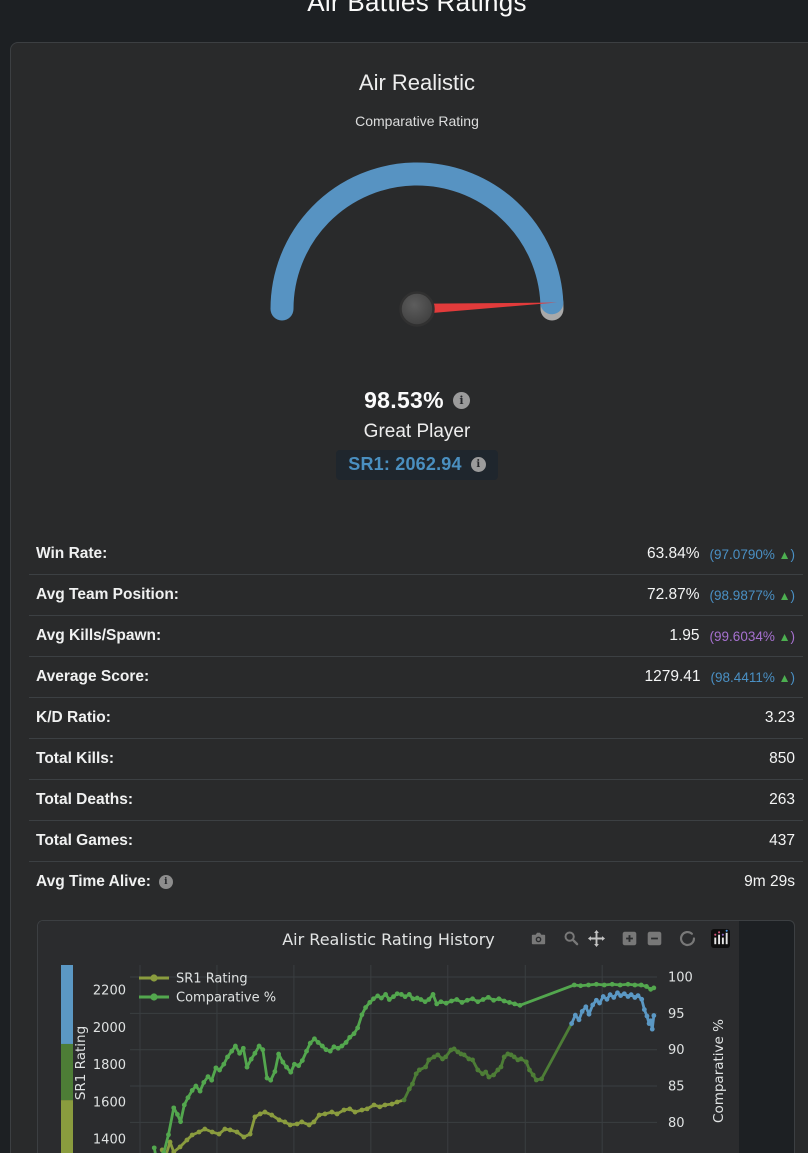  What do you see at coordinates (782, 799) in the screenshot?
I see `stat-value: 263` at bounding box center [782, 799].